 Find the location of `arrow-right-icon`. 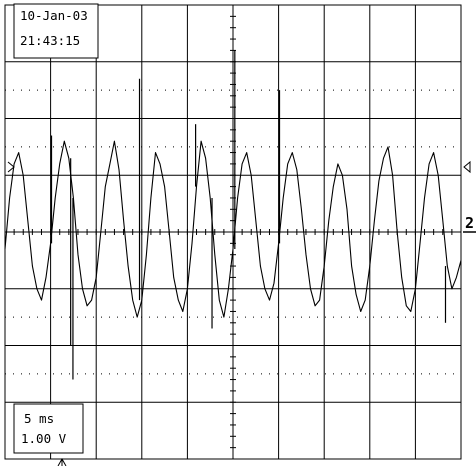

arrow-right-icon is located at coordinates (11, 167).